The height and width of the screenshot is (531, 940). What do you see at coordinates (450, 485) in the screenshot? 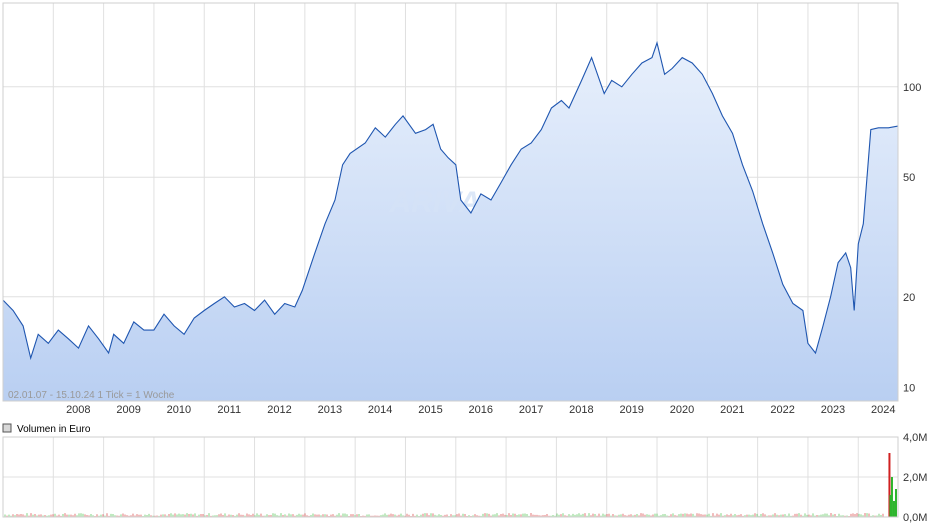
I see `volume-bars` at bounding box center [450, 485].